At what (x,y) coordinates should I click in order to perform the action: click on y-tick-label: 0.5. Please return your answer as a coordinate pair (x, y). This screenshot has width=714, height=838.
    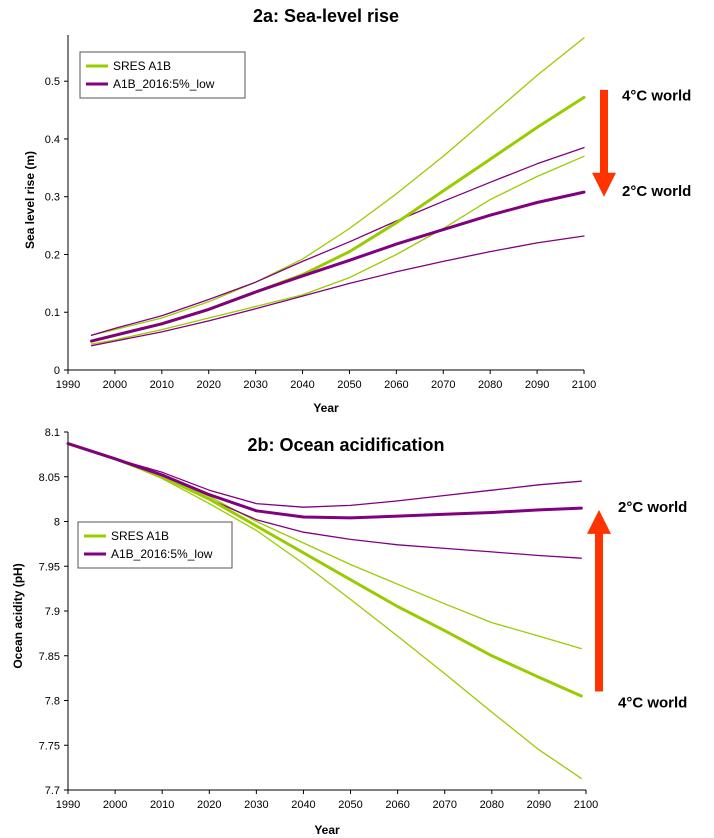
    Looking at the image, I should click on (52, 82).